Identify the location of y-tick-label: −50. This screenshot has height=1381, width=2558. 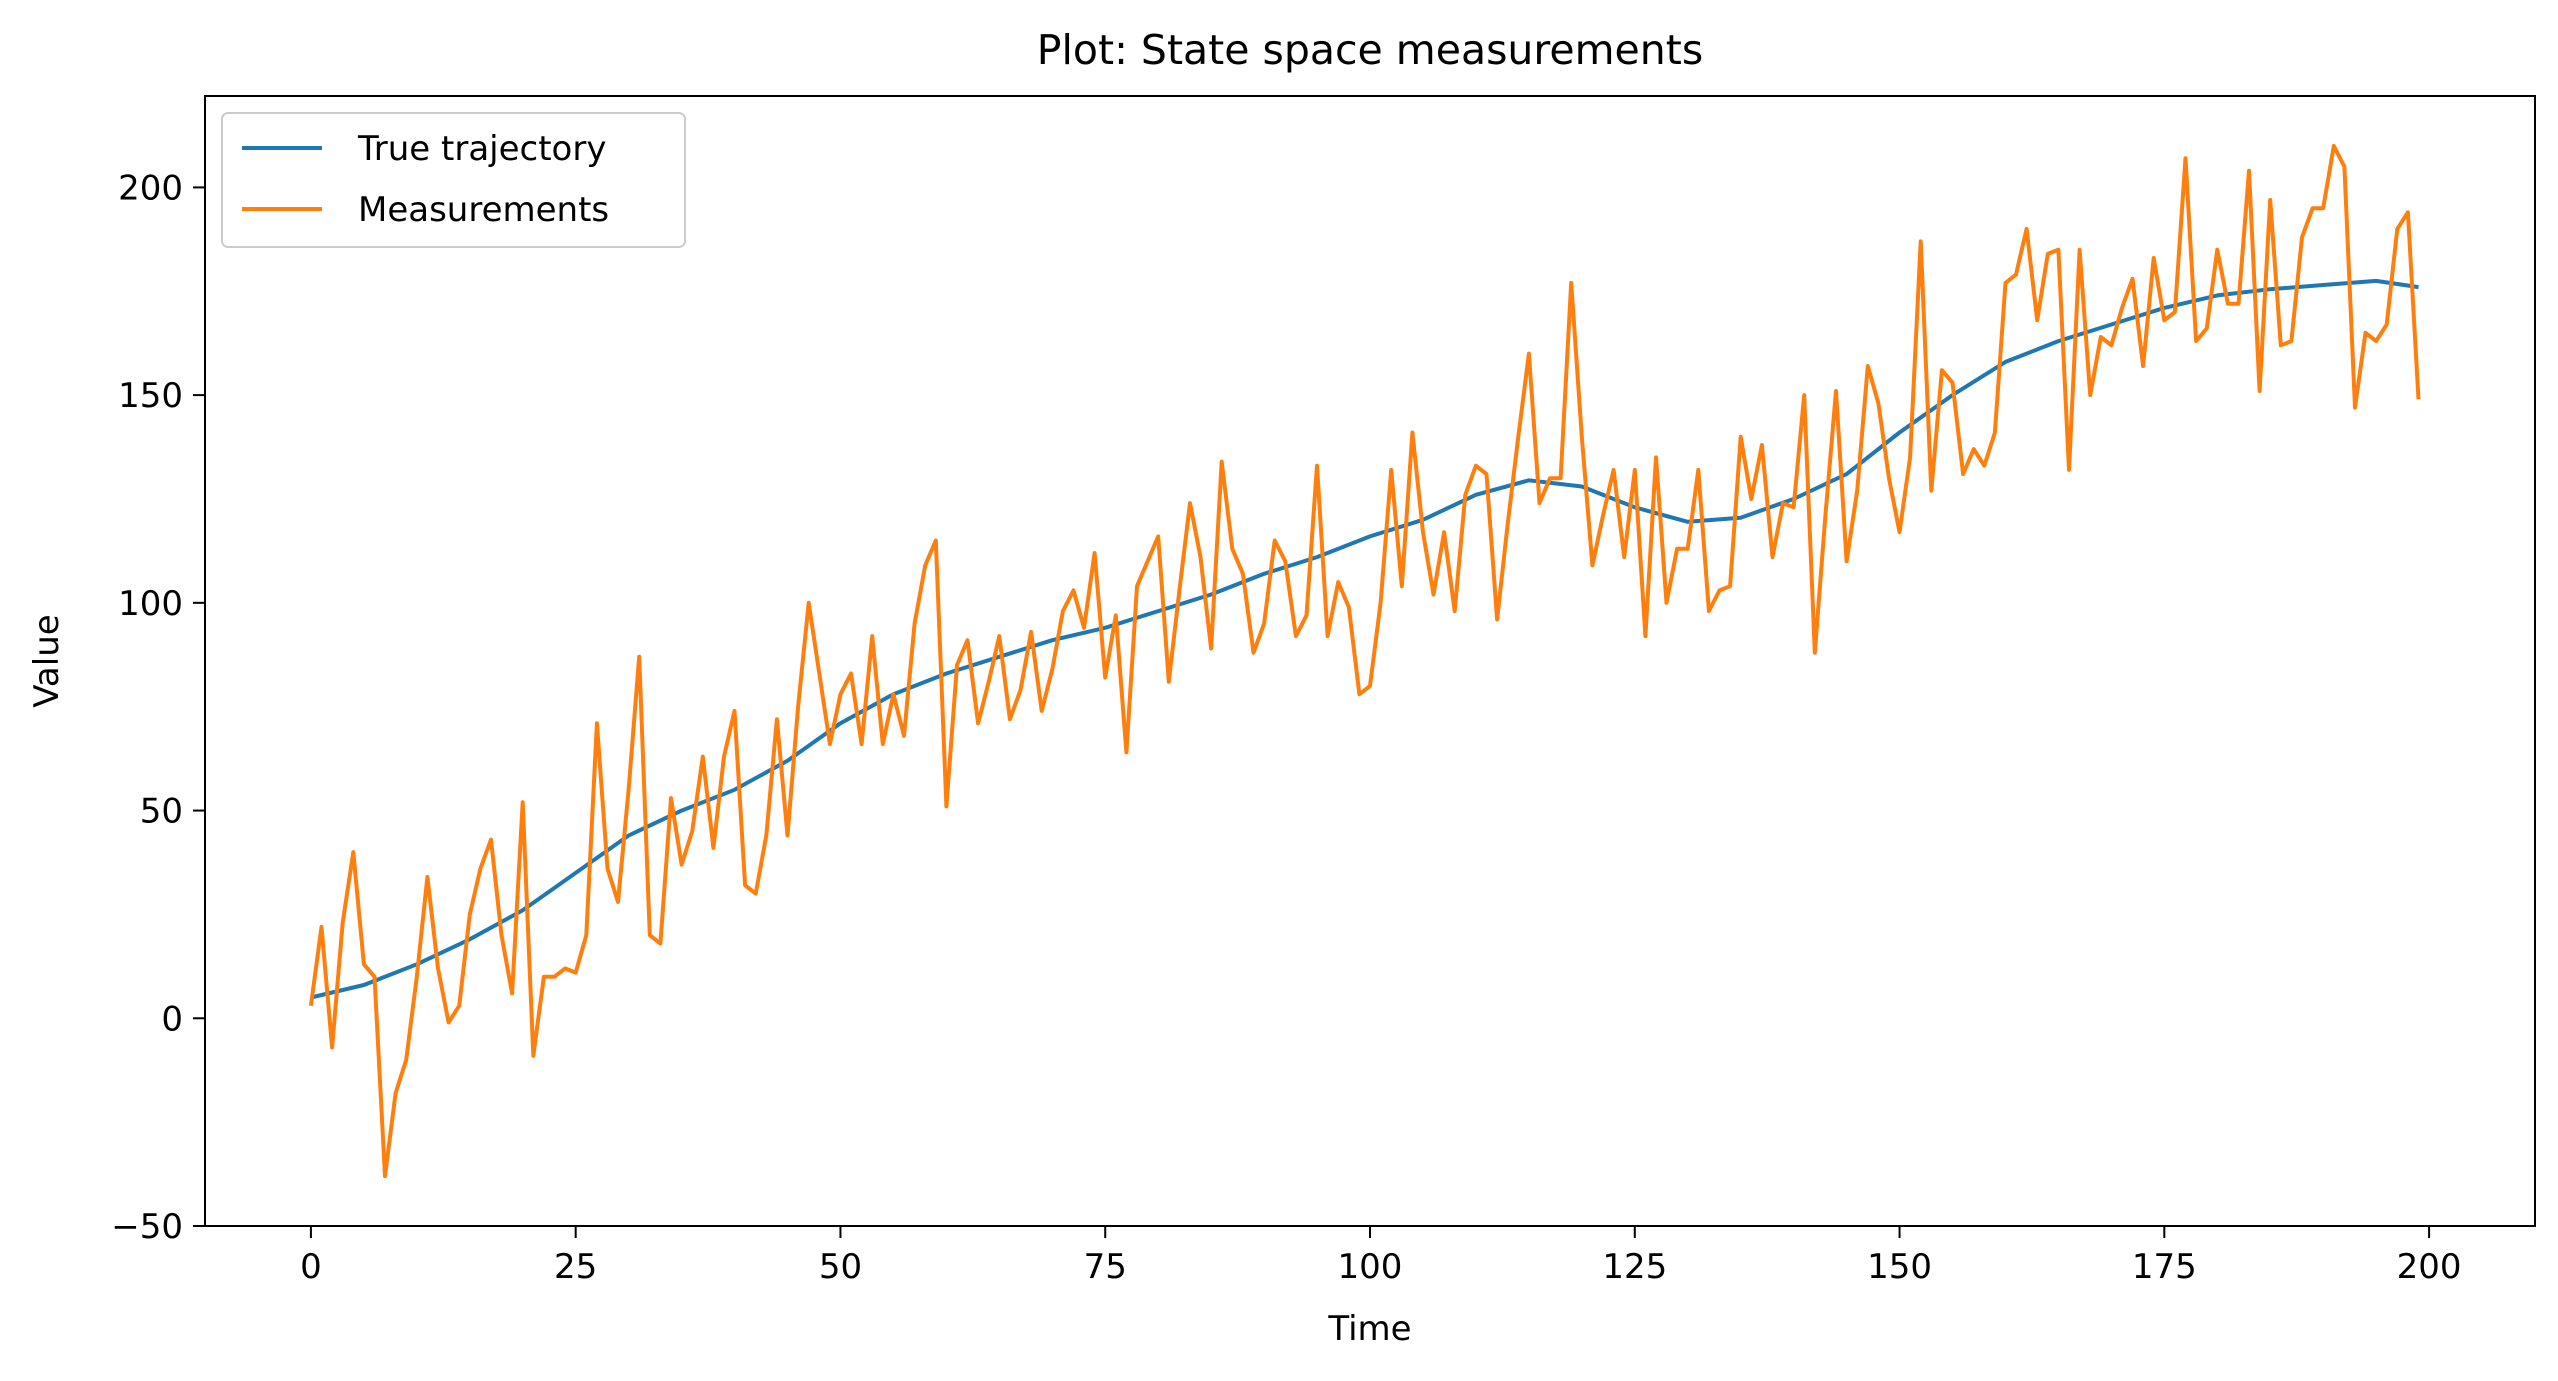
(147, 1227).